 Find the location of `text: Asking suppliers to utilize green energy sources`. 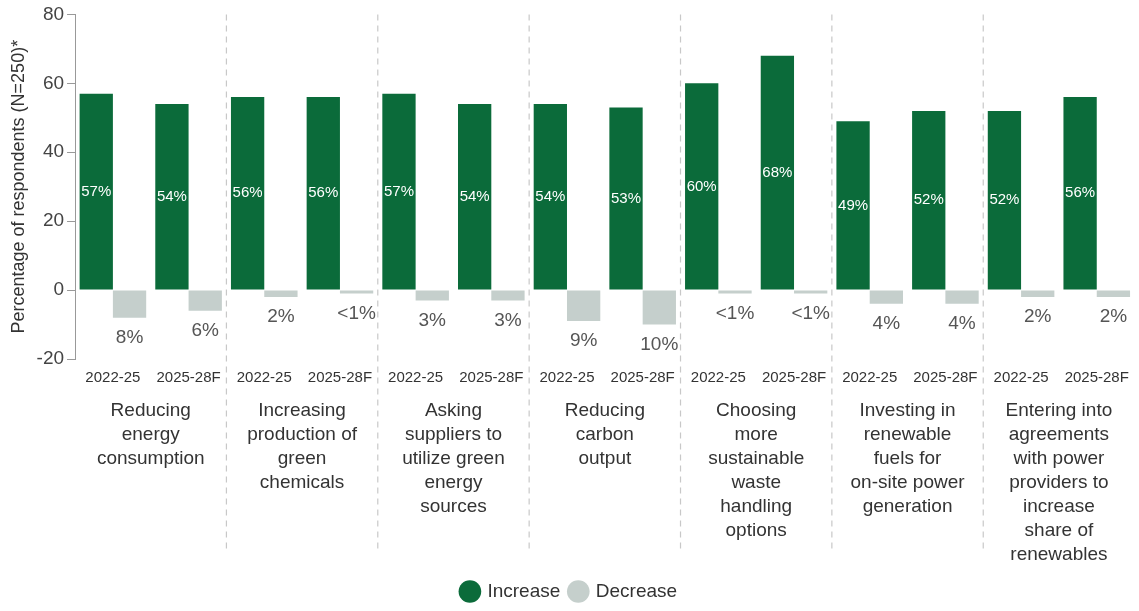

text: Asking suppliers to utilize green energy sources is located at coordinates (453, 457).